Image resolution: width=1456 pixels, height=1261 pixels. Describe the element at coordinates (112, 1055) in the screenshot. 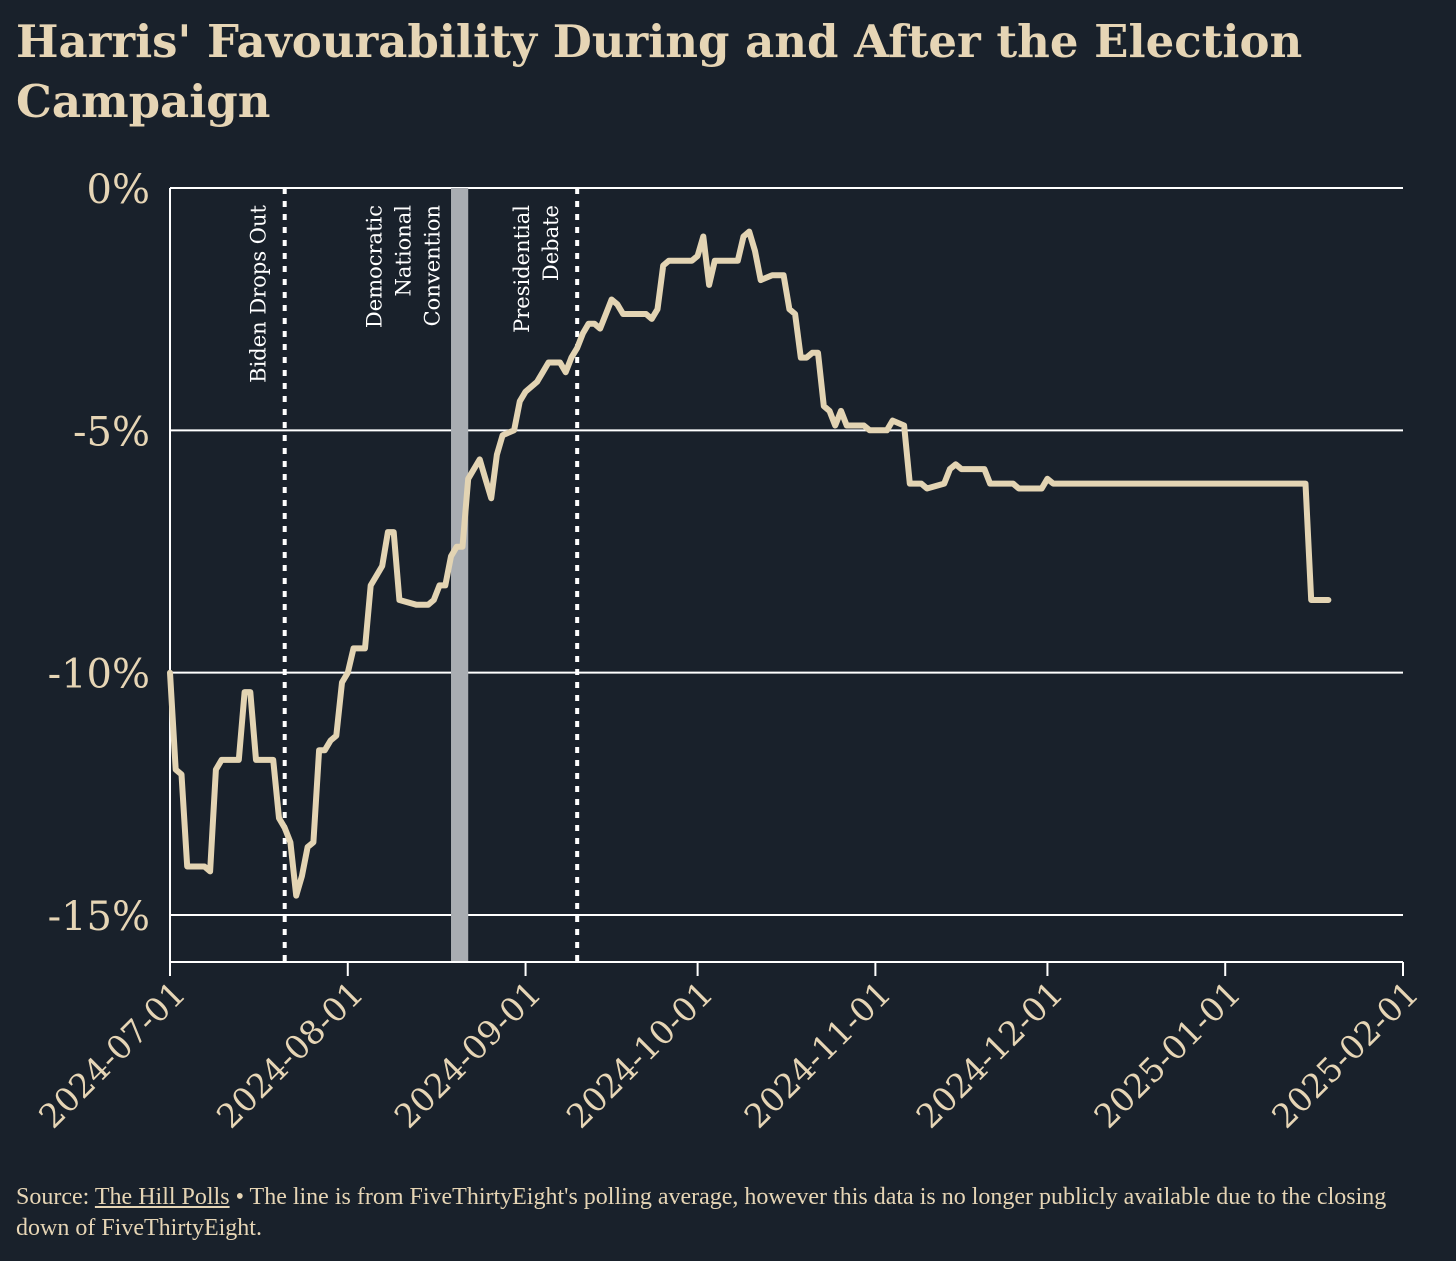

I see `x-tick-label: 2024-07-01` at that location.